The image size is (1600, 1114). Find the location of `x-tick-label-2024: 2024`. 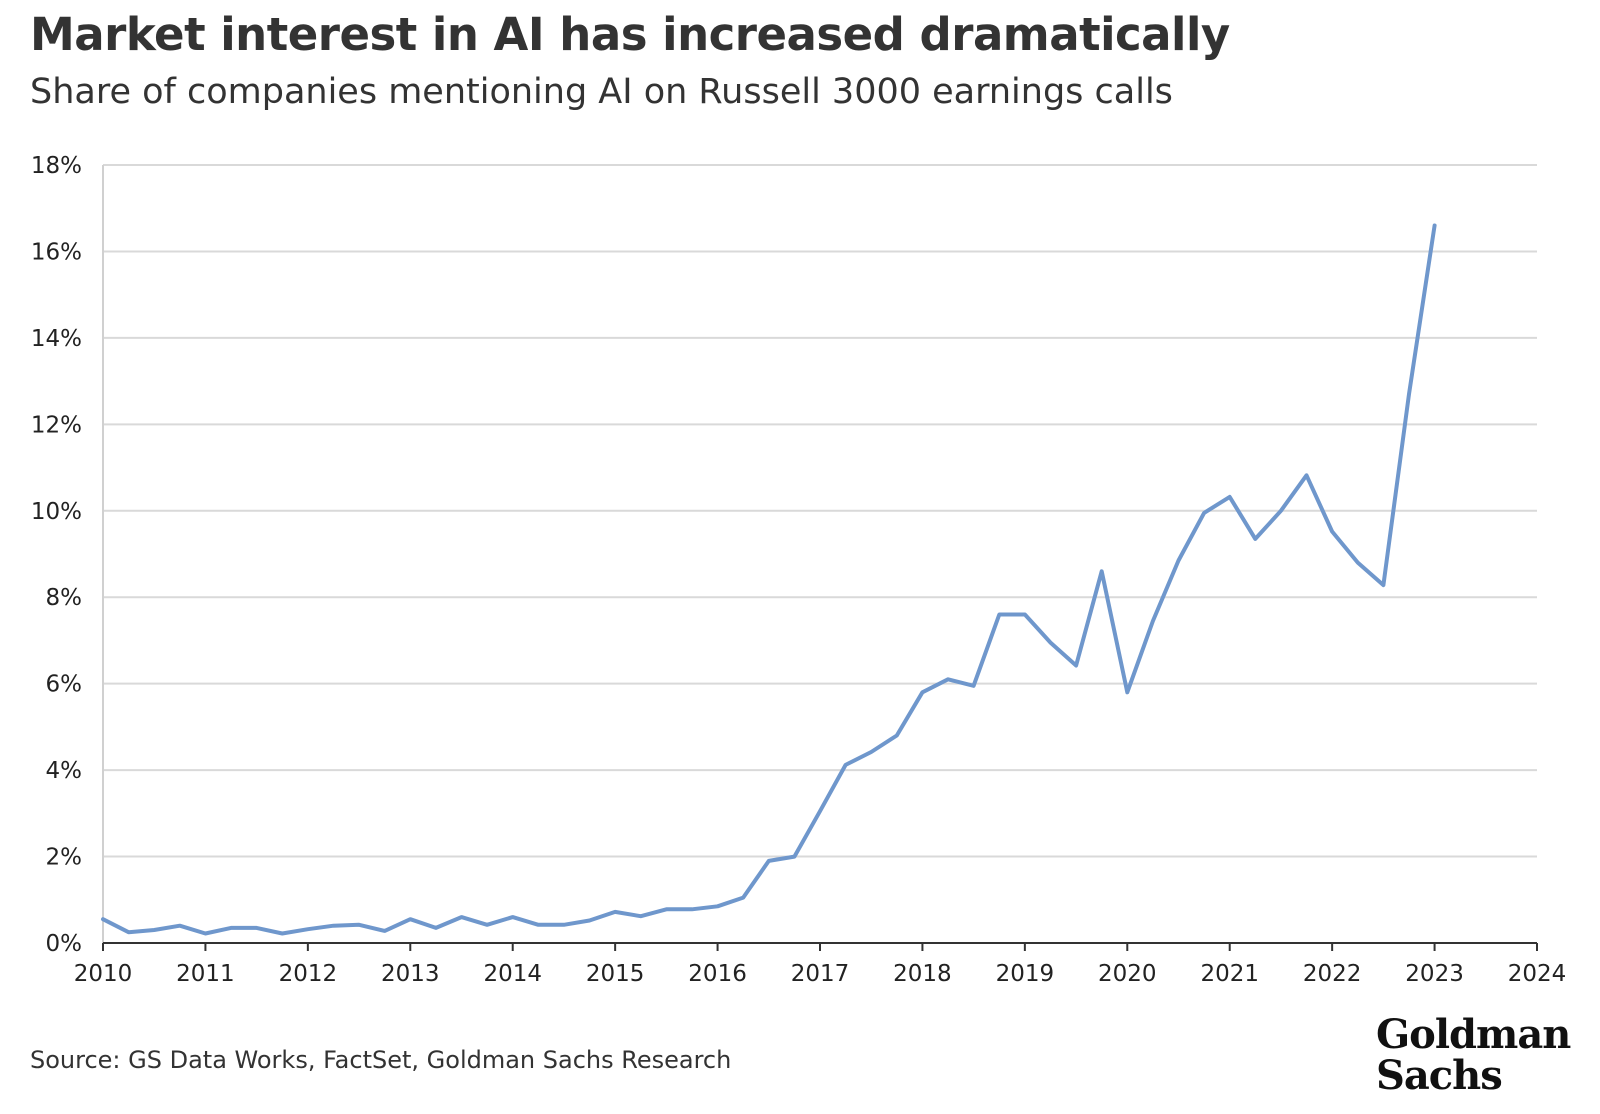

x-tick-label-2024: 2024 is located at coordinates (1537, 974).